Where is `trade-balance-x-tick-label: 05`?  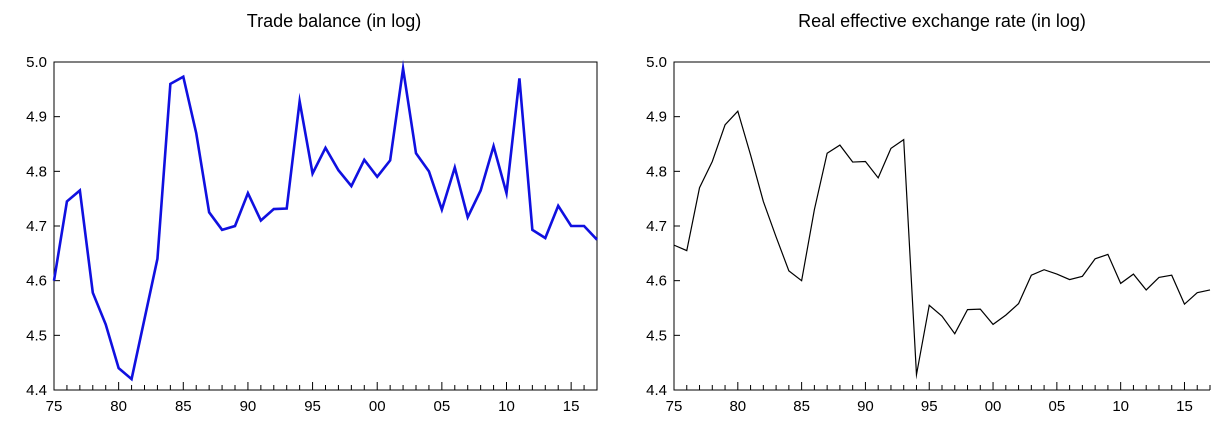 trade-balance-x-tick-label: 05 is located at coordinates (442, 406).